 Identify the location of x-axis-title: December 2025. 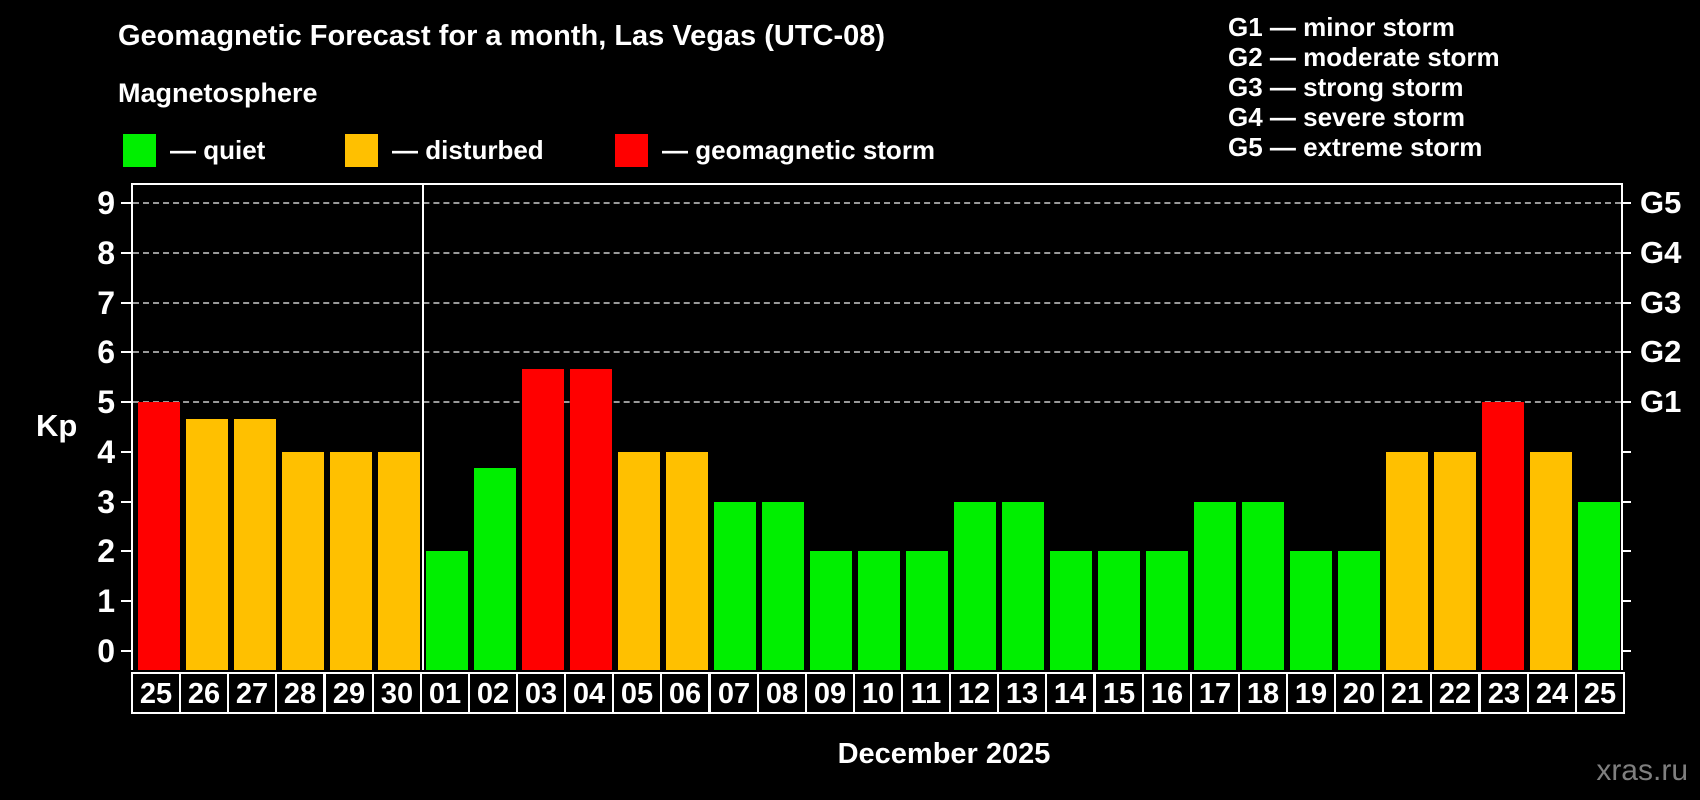
(944, 754).